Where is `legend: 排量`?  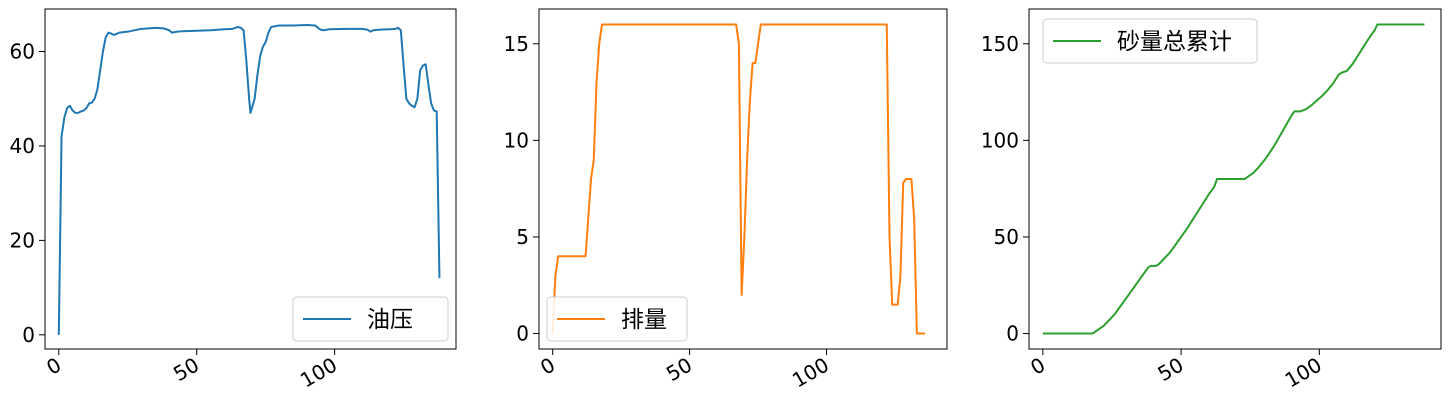 legend: 排量 is located at coordinates (617, 319).